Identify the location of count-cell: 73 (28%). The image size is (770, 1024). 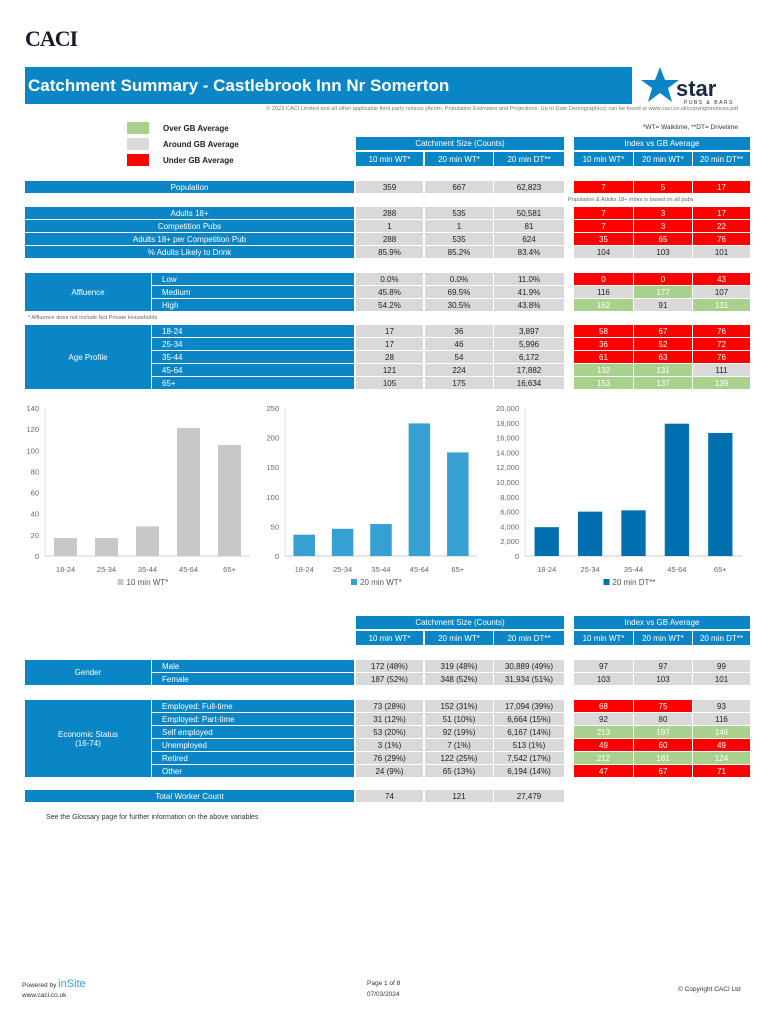
(389, 706).